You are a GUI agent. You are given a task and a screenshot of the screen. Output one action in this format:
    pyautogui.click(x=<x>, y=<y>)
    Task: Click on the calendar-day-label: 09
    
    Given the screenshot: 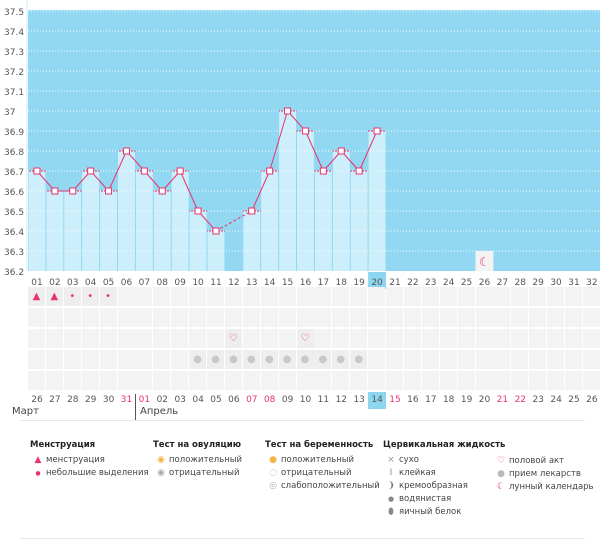 What is the action you would take?
    pyautogui.click(x=287, y=400)
    